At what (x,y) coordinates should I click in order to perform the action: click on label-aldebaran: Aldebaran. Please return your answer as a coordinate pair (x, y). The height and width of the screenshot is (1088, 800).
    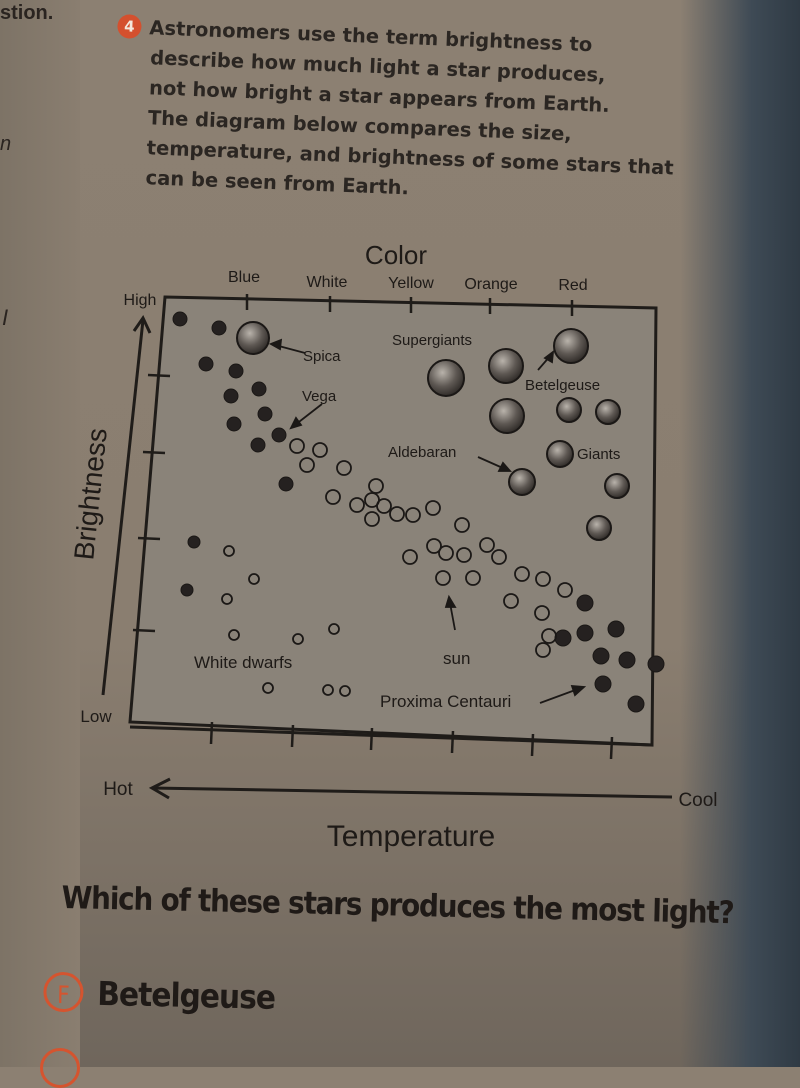
    Looking at the image, I should click on (422, 452).